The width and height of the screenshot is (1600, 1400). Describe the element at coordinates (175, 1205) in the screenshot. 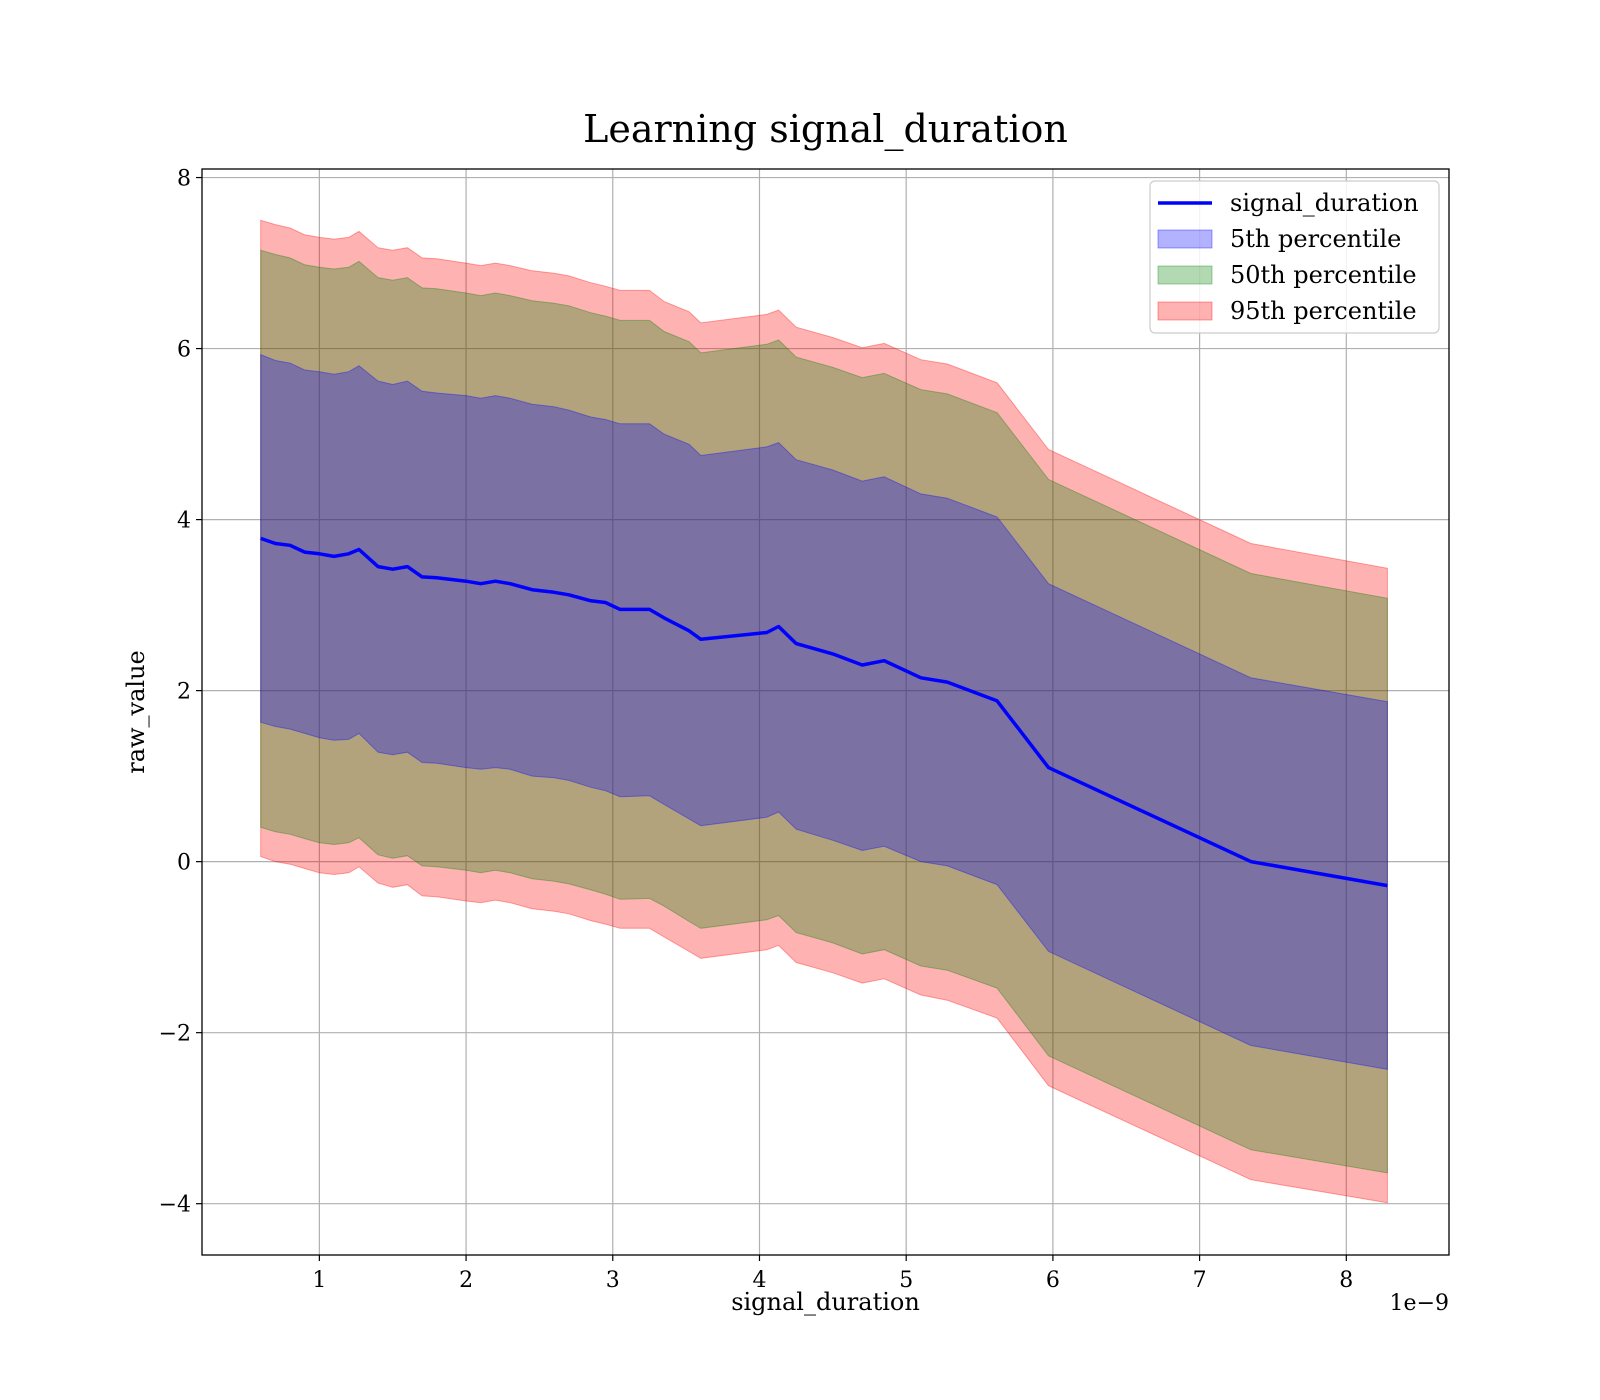

I see `y-tick-label: −4` at that location.